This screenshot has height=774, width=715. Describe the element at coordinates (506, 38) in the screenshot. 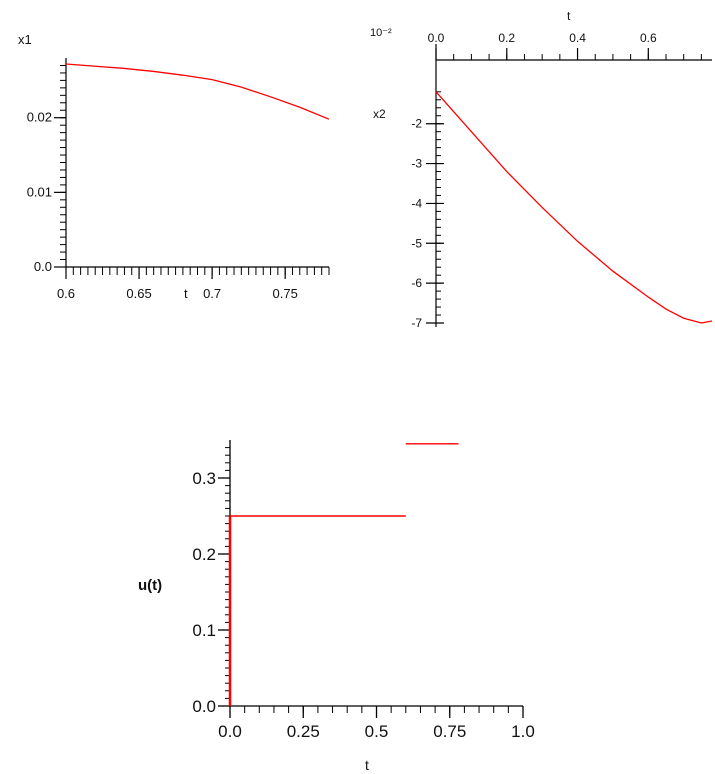

I see `x2-x-tick-label: 0.2` at that location.